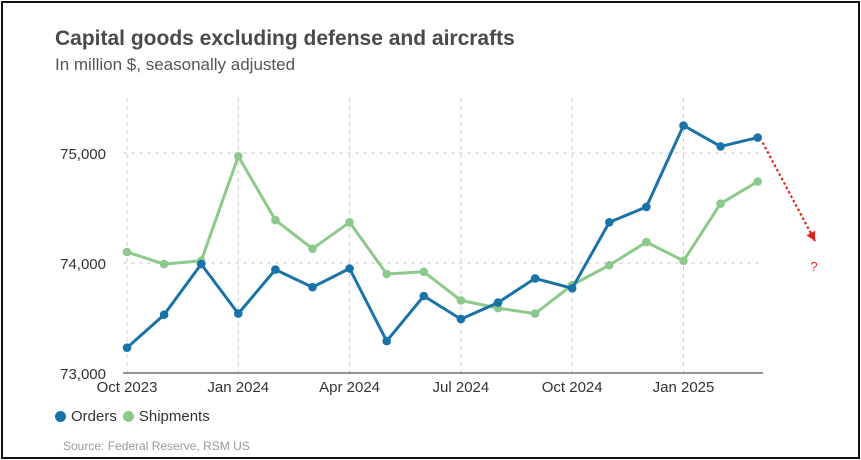  What do you see at coordinates (83, 154) in the screenshot?
I see `y-tick-label: 75,000` at bounding box center [83, 154].